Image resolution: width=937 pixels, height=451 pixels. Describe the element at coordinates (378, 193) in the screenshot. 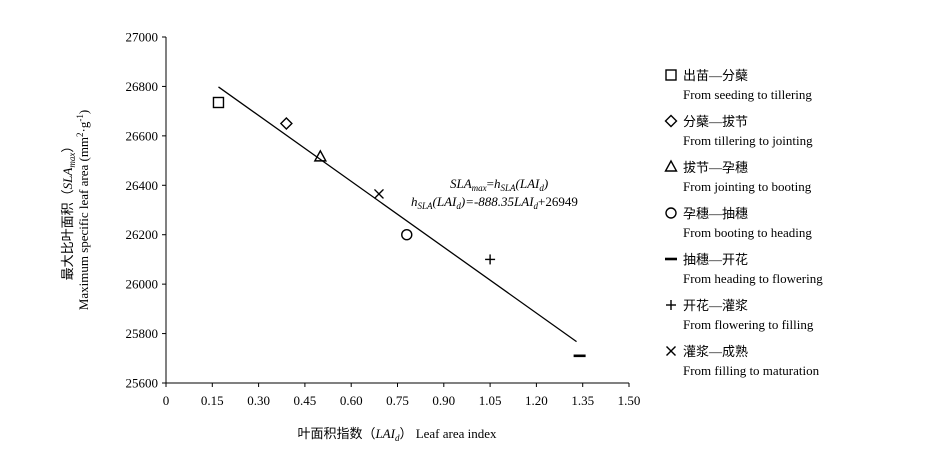

I see `data-point-x` at that location.